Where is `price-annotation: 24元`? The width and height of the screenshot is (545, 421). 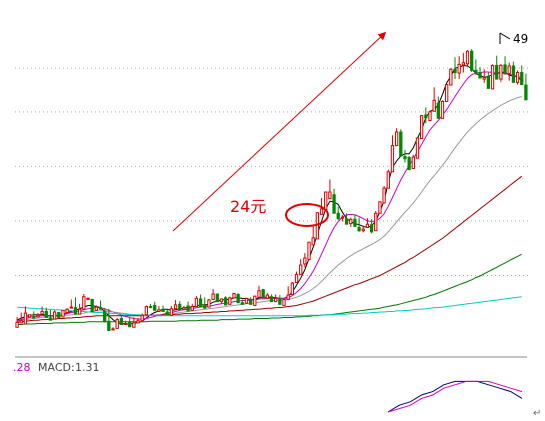
price-annotation: 24元 is located at coordinates (248, 206).